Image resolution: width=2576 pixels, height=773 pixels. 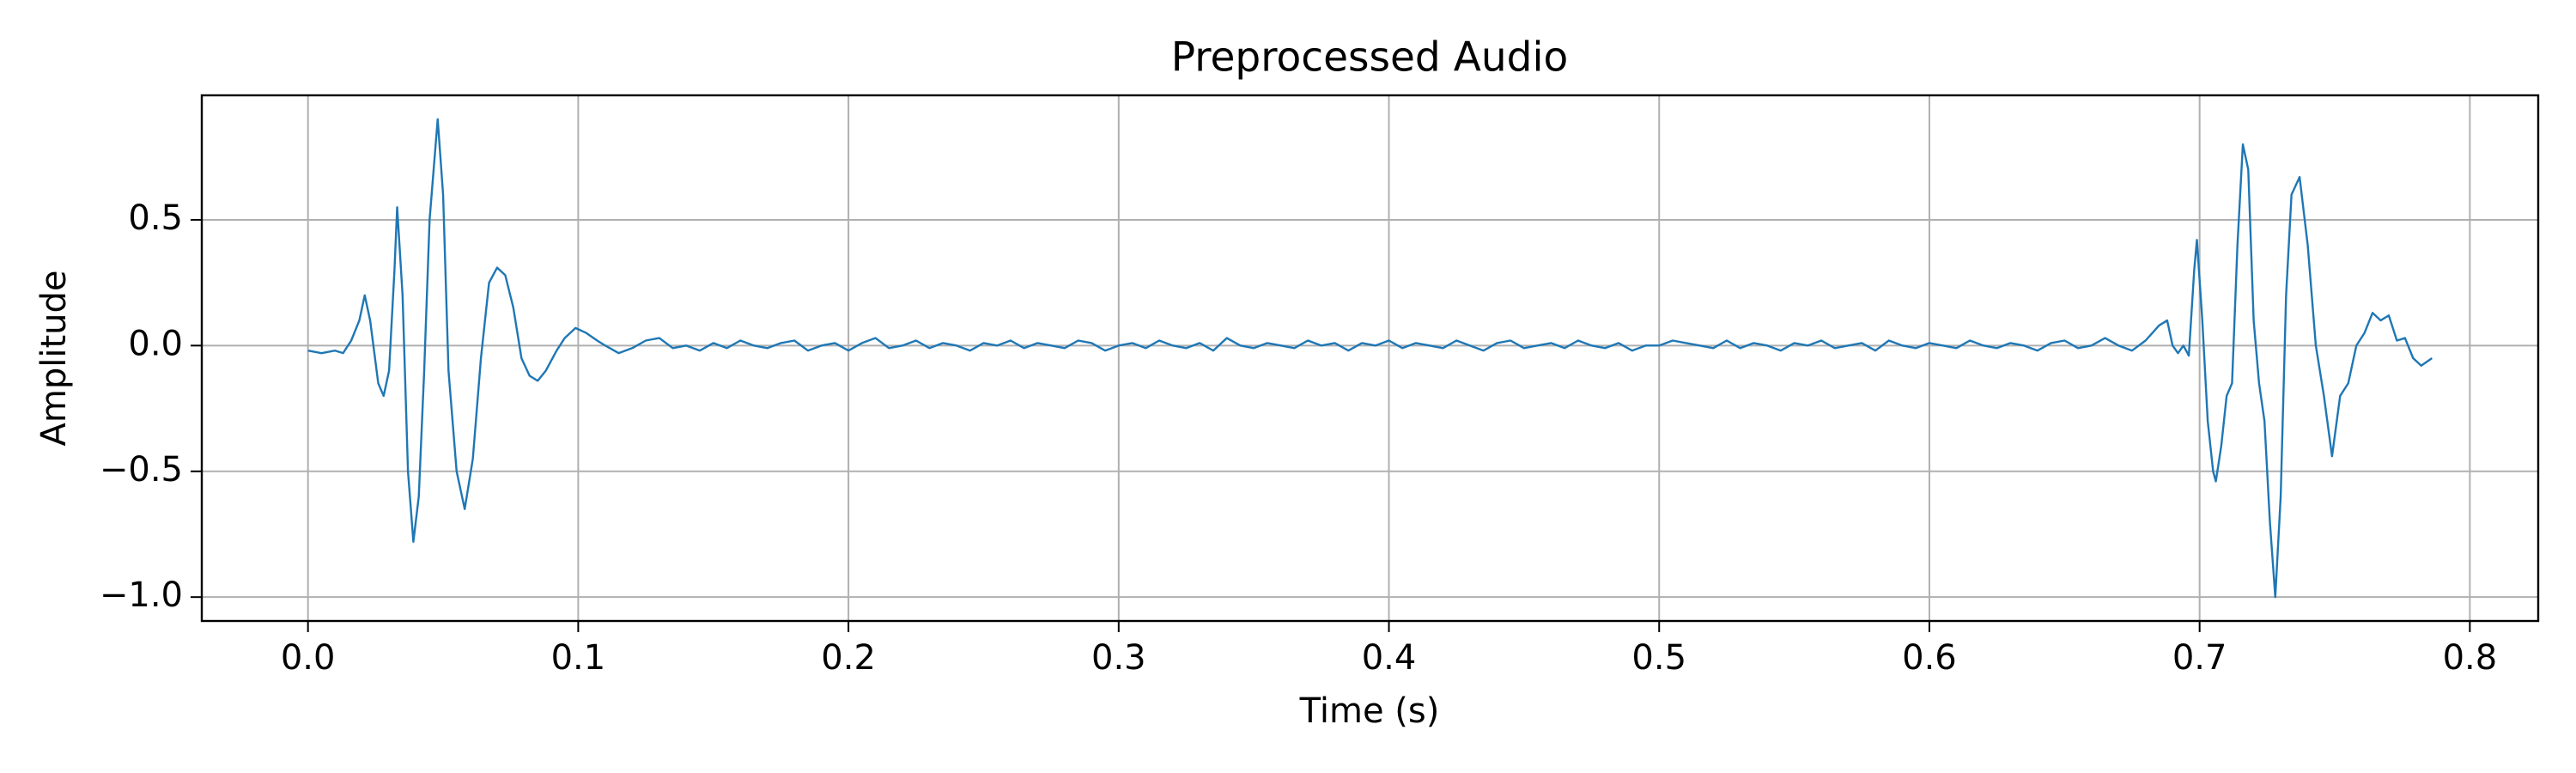 What do you see at coordinates (578, 658) in the screenshot?
I see `x-tick-label: 0.1` at bounding box center [578, 658].